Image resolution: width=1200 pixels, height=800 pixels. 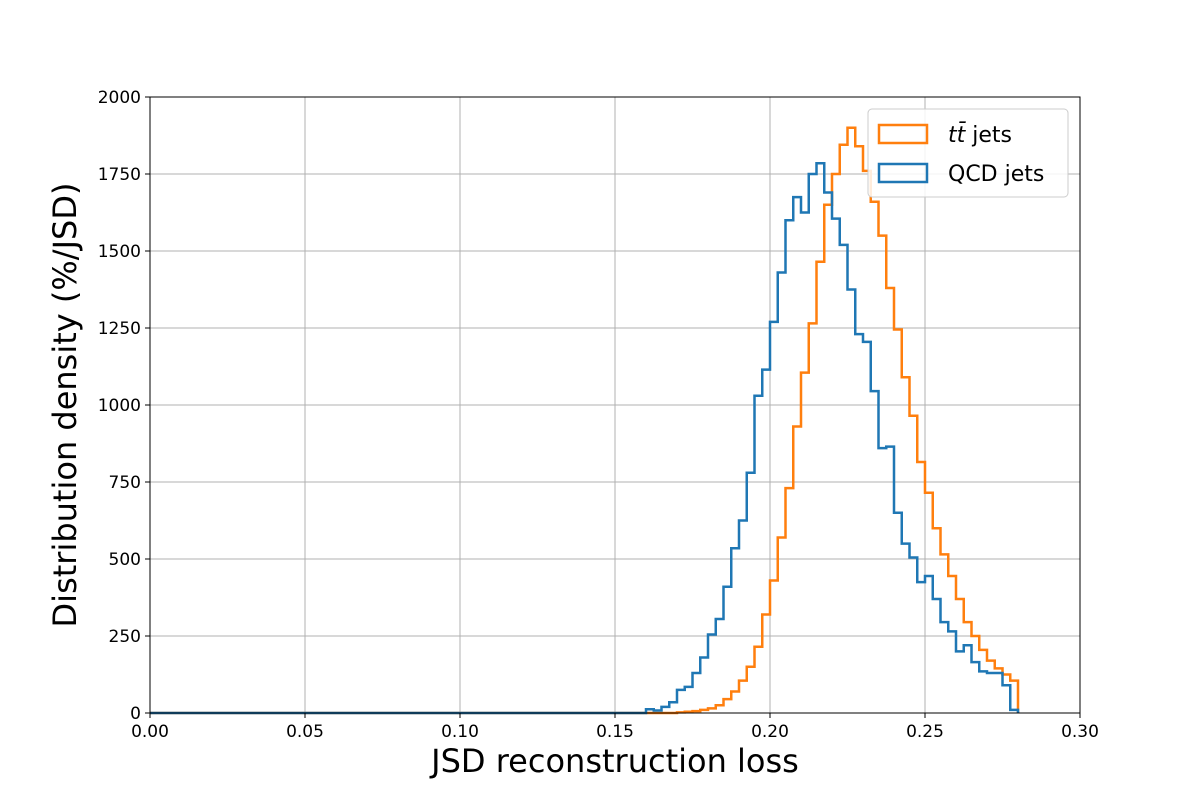 I want to click on legend-box, so click(x=968, y=153).